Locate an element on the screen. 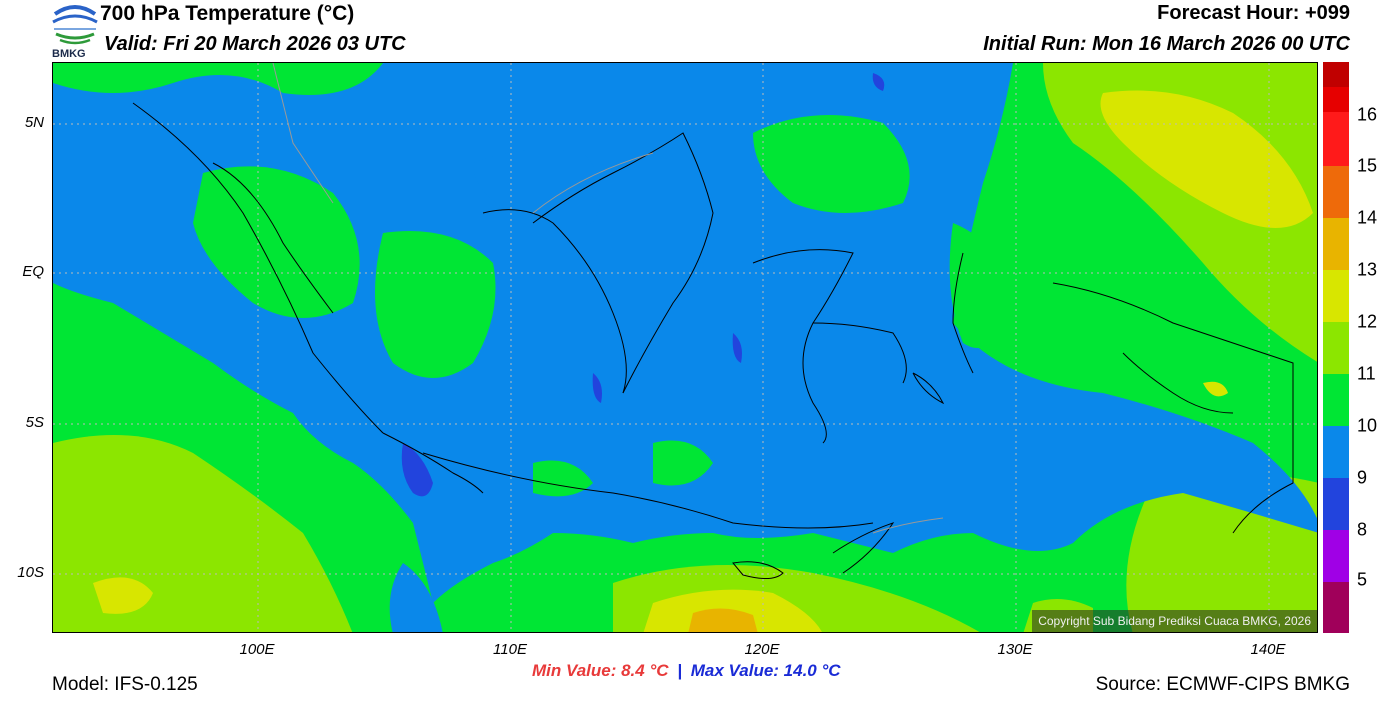 Image resolution: width=1400 pixels, height=709 pixels. lat-label-10s: 10S is located at coordinates (30, 572).